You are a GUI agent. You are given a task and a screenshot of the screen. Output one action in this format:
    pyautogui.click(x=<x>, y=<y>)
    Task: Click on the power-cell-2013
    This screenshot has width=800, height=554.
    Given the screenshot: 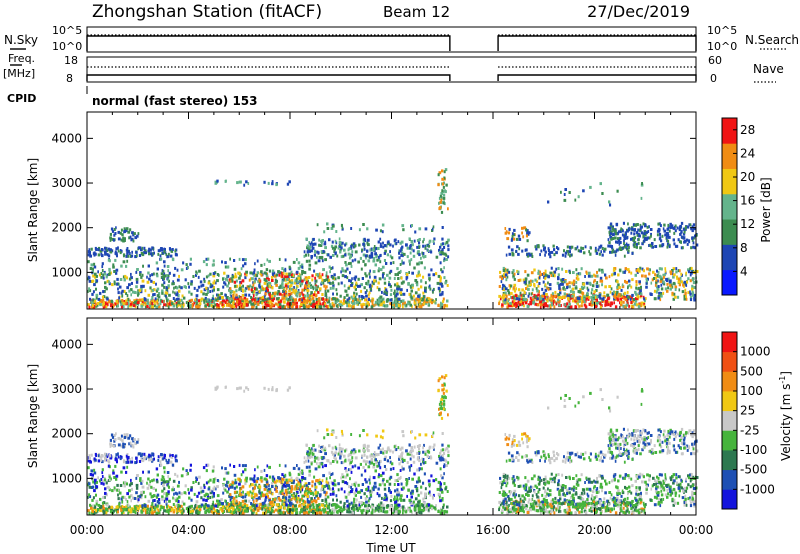 What is the action you would take?
    pyautogui.click(x=136, y=252)
    